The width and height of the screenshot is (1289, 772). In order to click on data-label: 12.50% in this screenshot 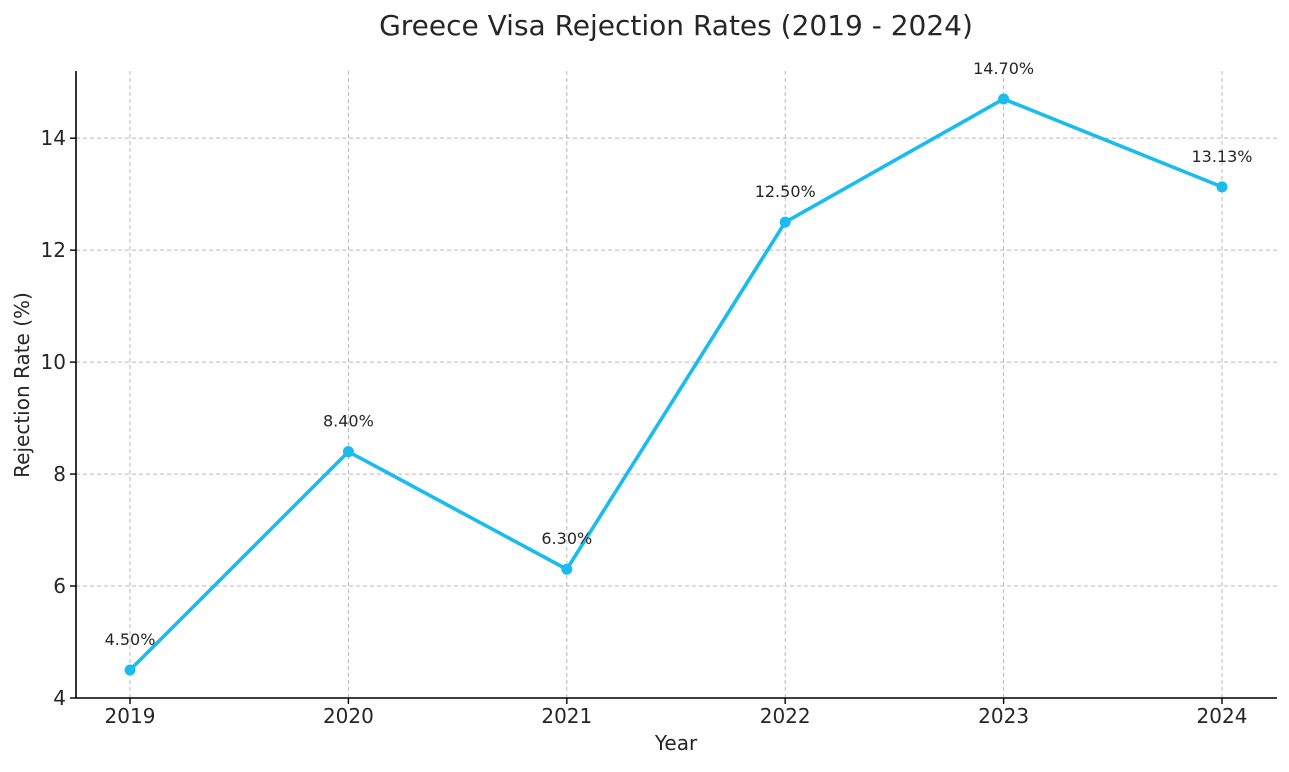, I will do `click(785, 191)`.